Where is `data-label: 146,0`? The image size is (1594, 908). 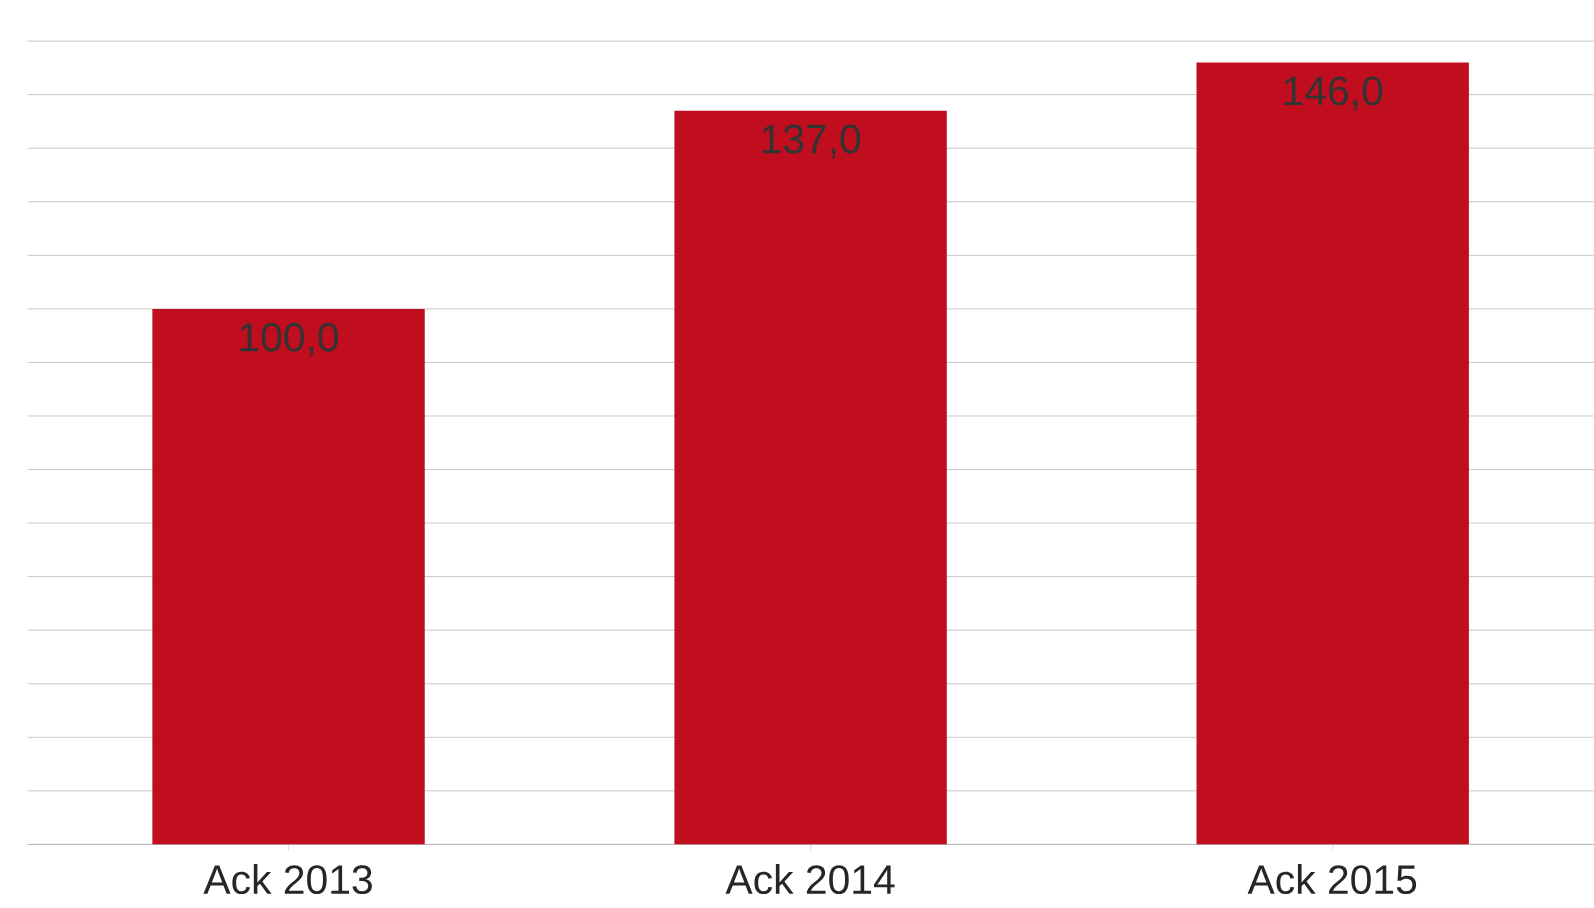 data-label: 146,0 is located at coordinates (1333, 93).